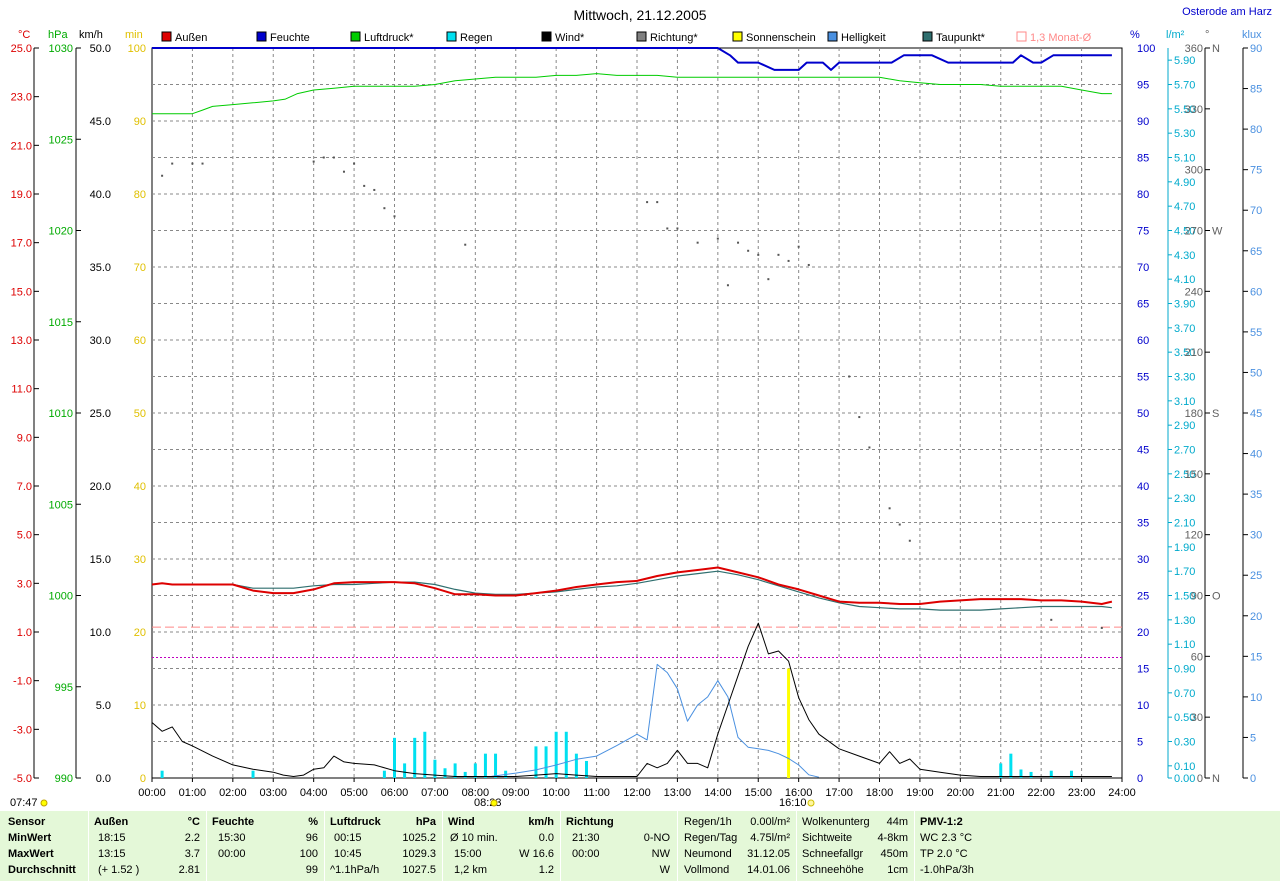 The height and width of the screenshot is (881, 1280). I want to click on humidity-tick-label: 10, so click(1143, 706).